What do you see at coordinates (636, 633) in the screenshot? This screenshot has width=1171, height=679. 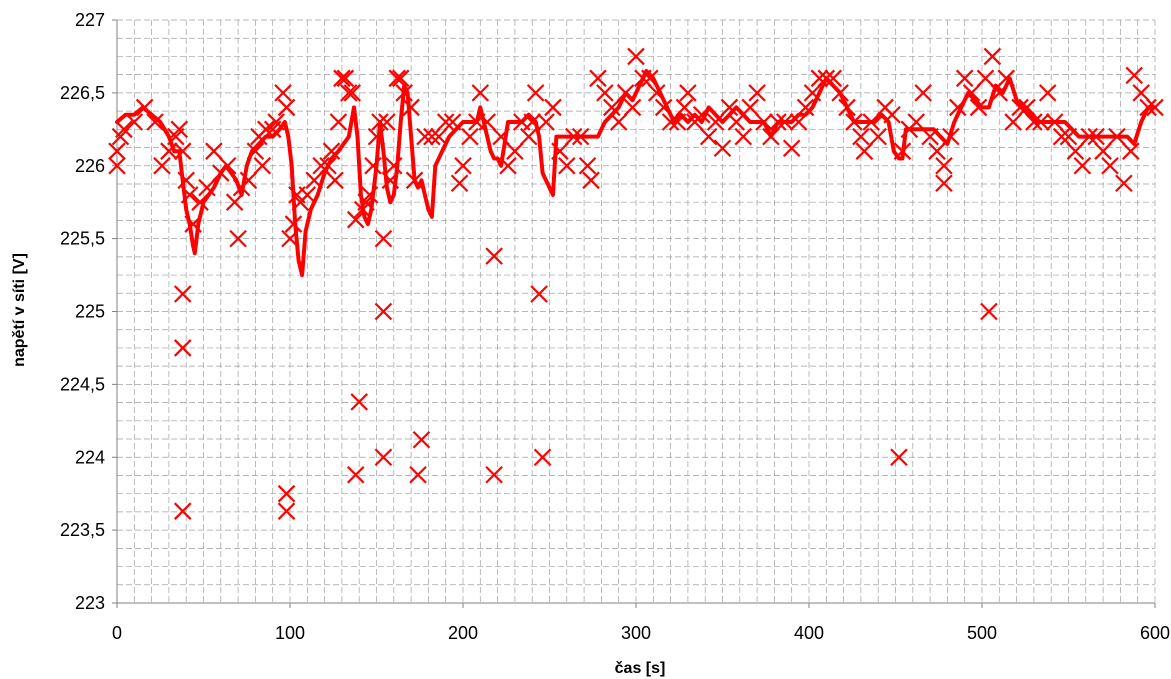 I see `x-tick-label: 300` at bounding box center [636, 633].